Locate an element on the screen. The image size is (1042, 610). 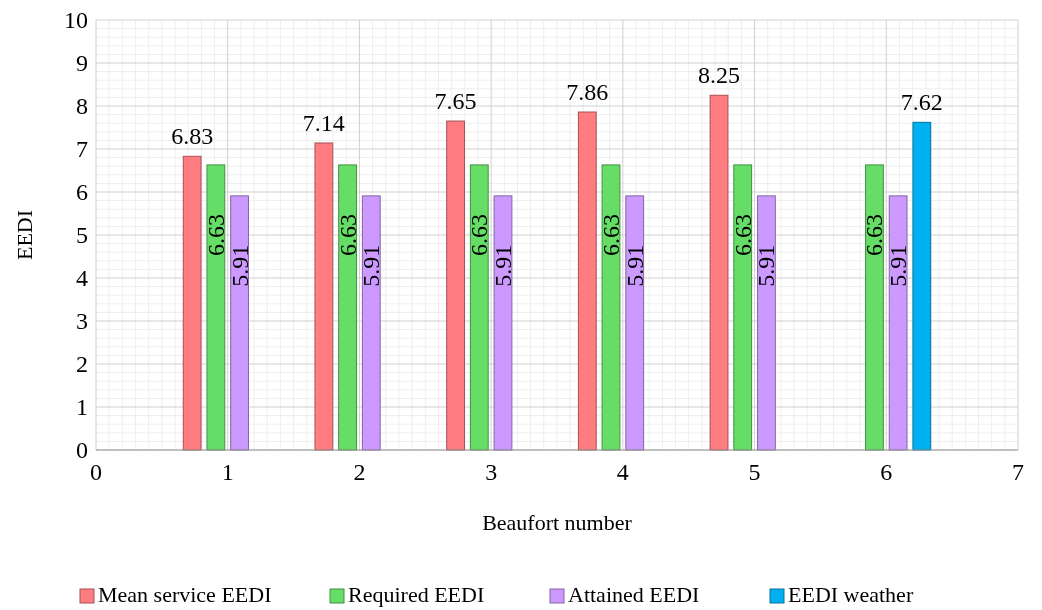
y-tick-label: 4 is located at coordinates (82, 278).